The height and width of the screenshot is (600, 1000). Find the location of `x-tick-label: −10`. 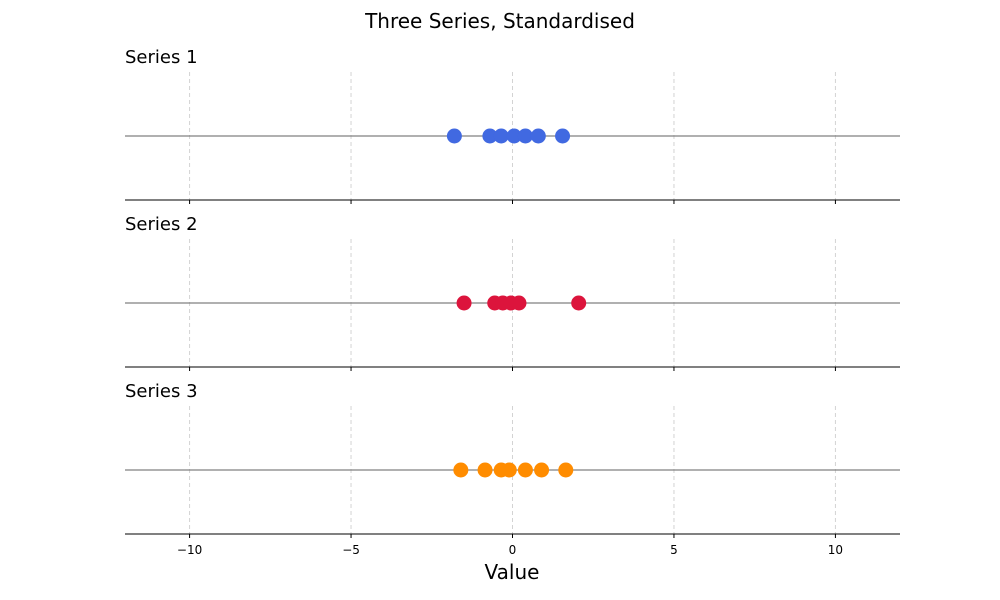

x-tick-label: −10 is located at coordinates (189, 550).